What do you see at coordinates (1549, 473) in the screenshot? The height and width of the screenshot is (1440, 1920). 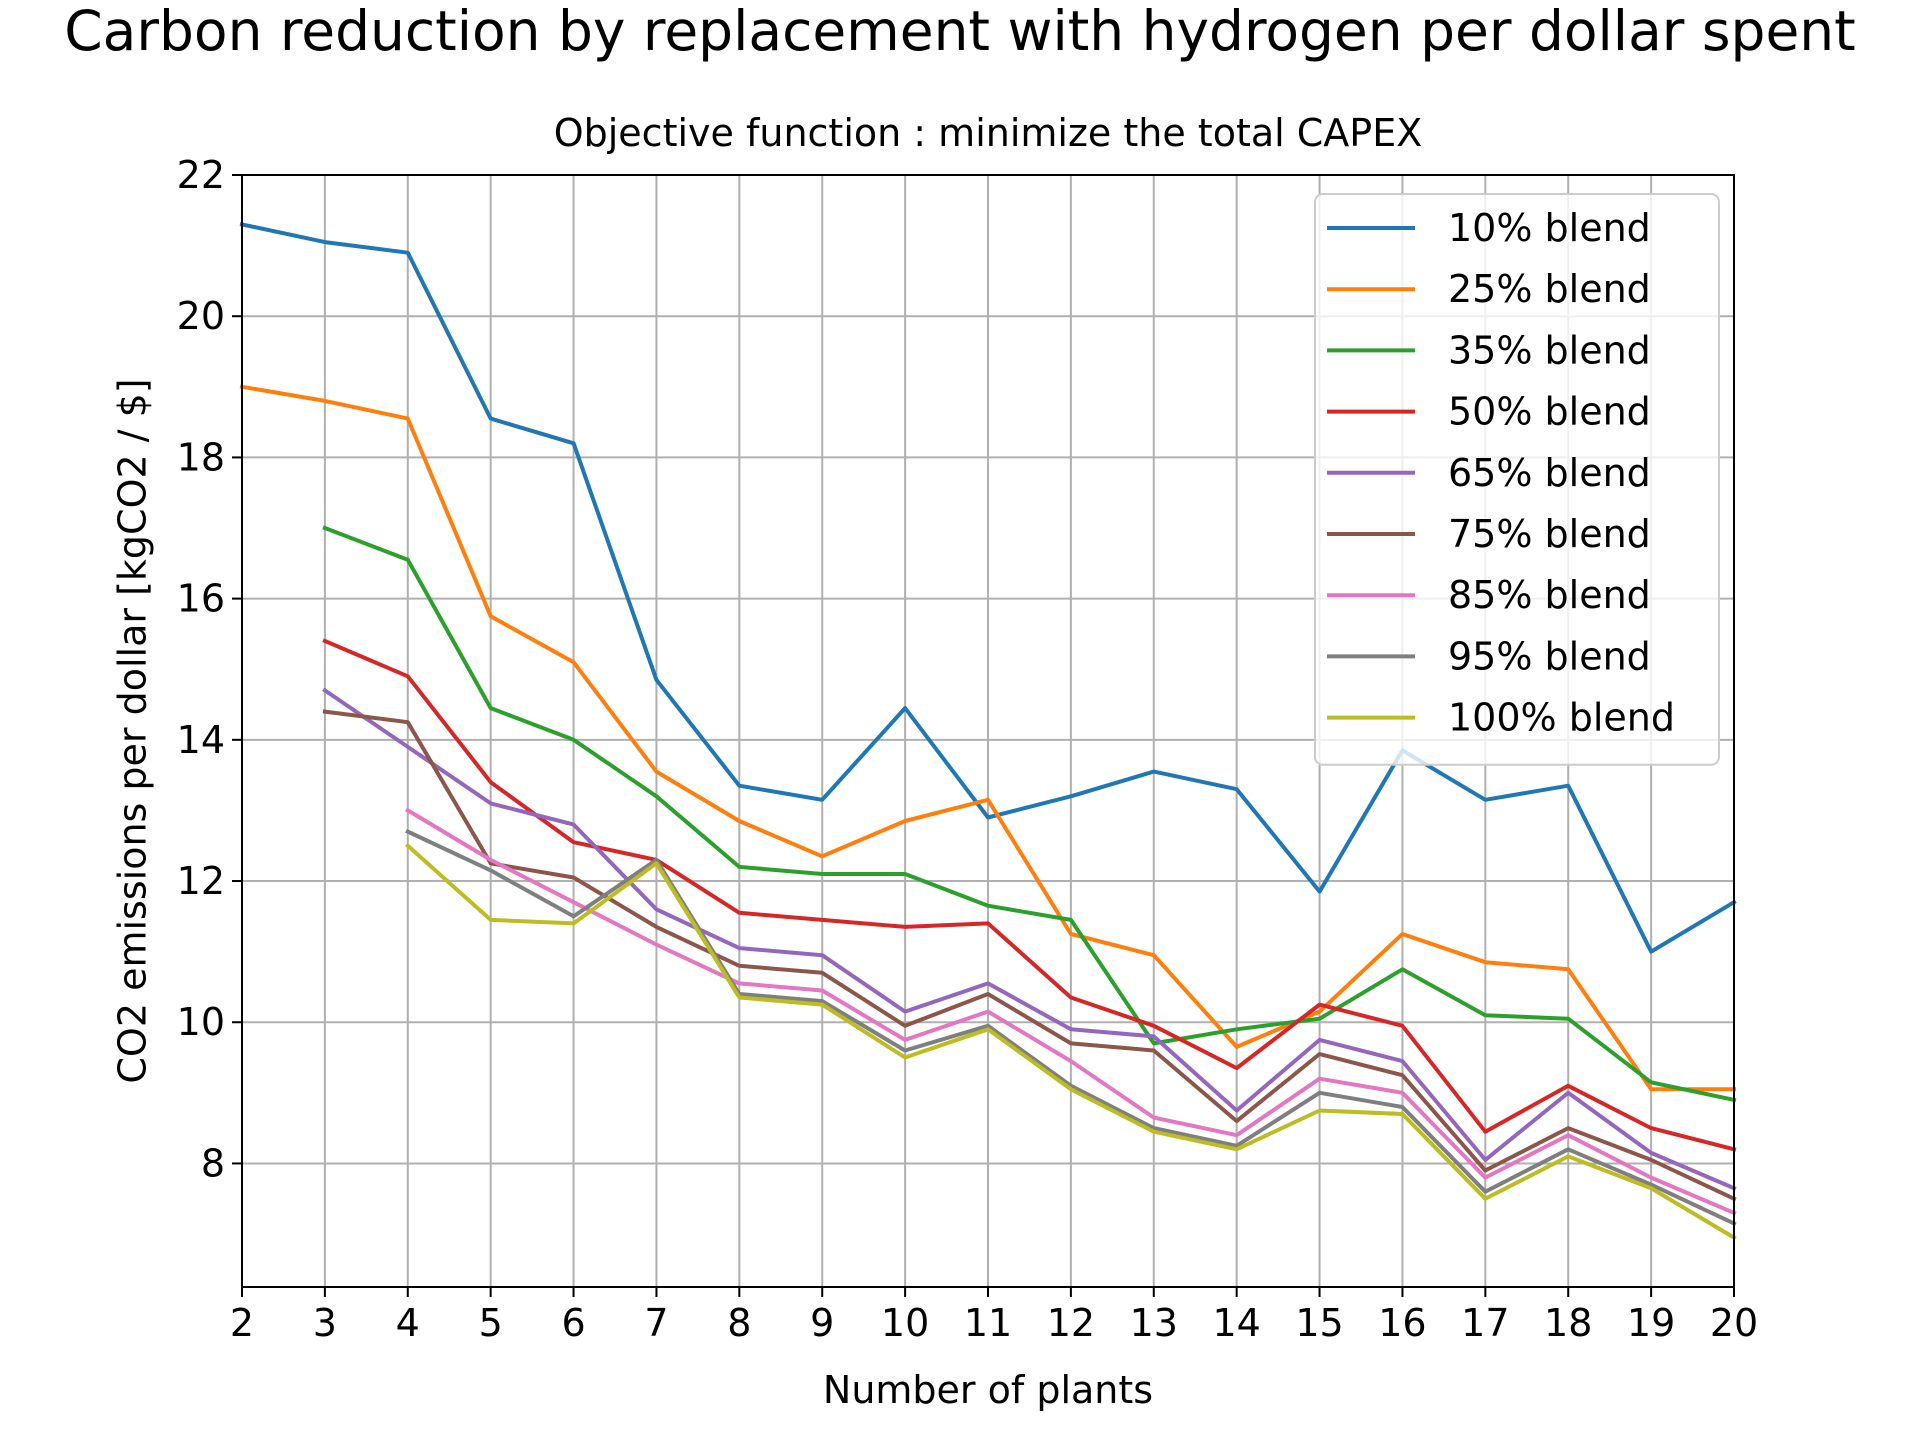 I see `legend-label: 65% blend` at bounding box center [1549, 473].